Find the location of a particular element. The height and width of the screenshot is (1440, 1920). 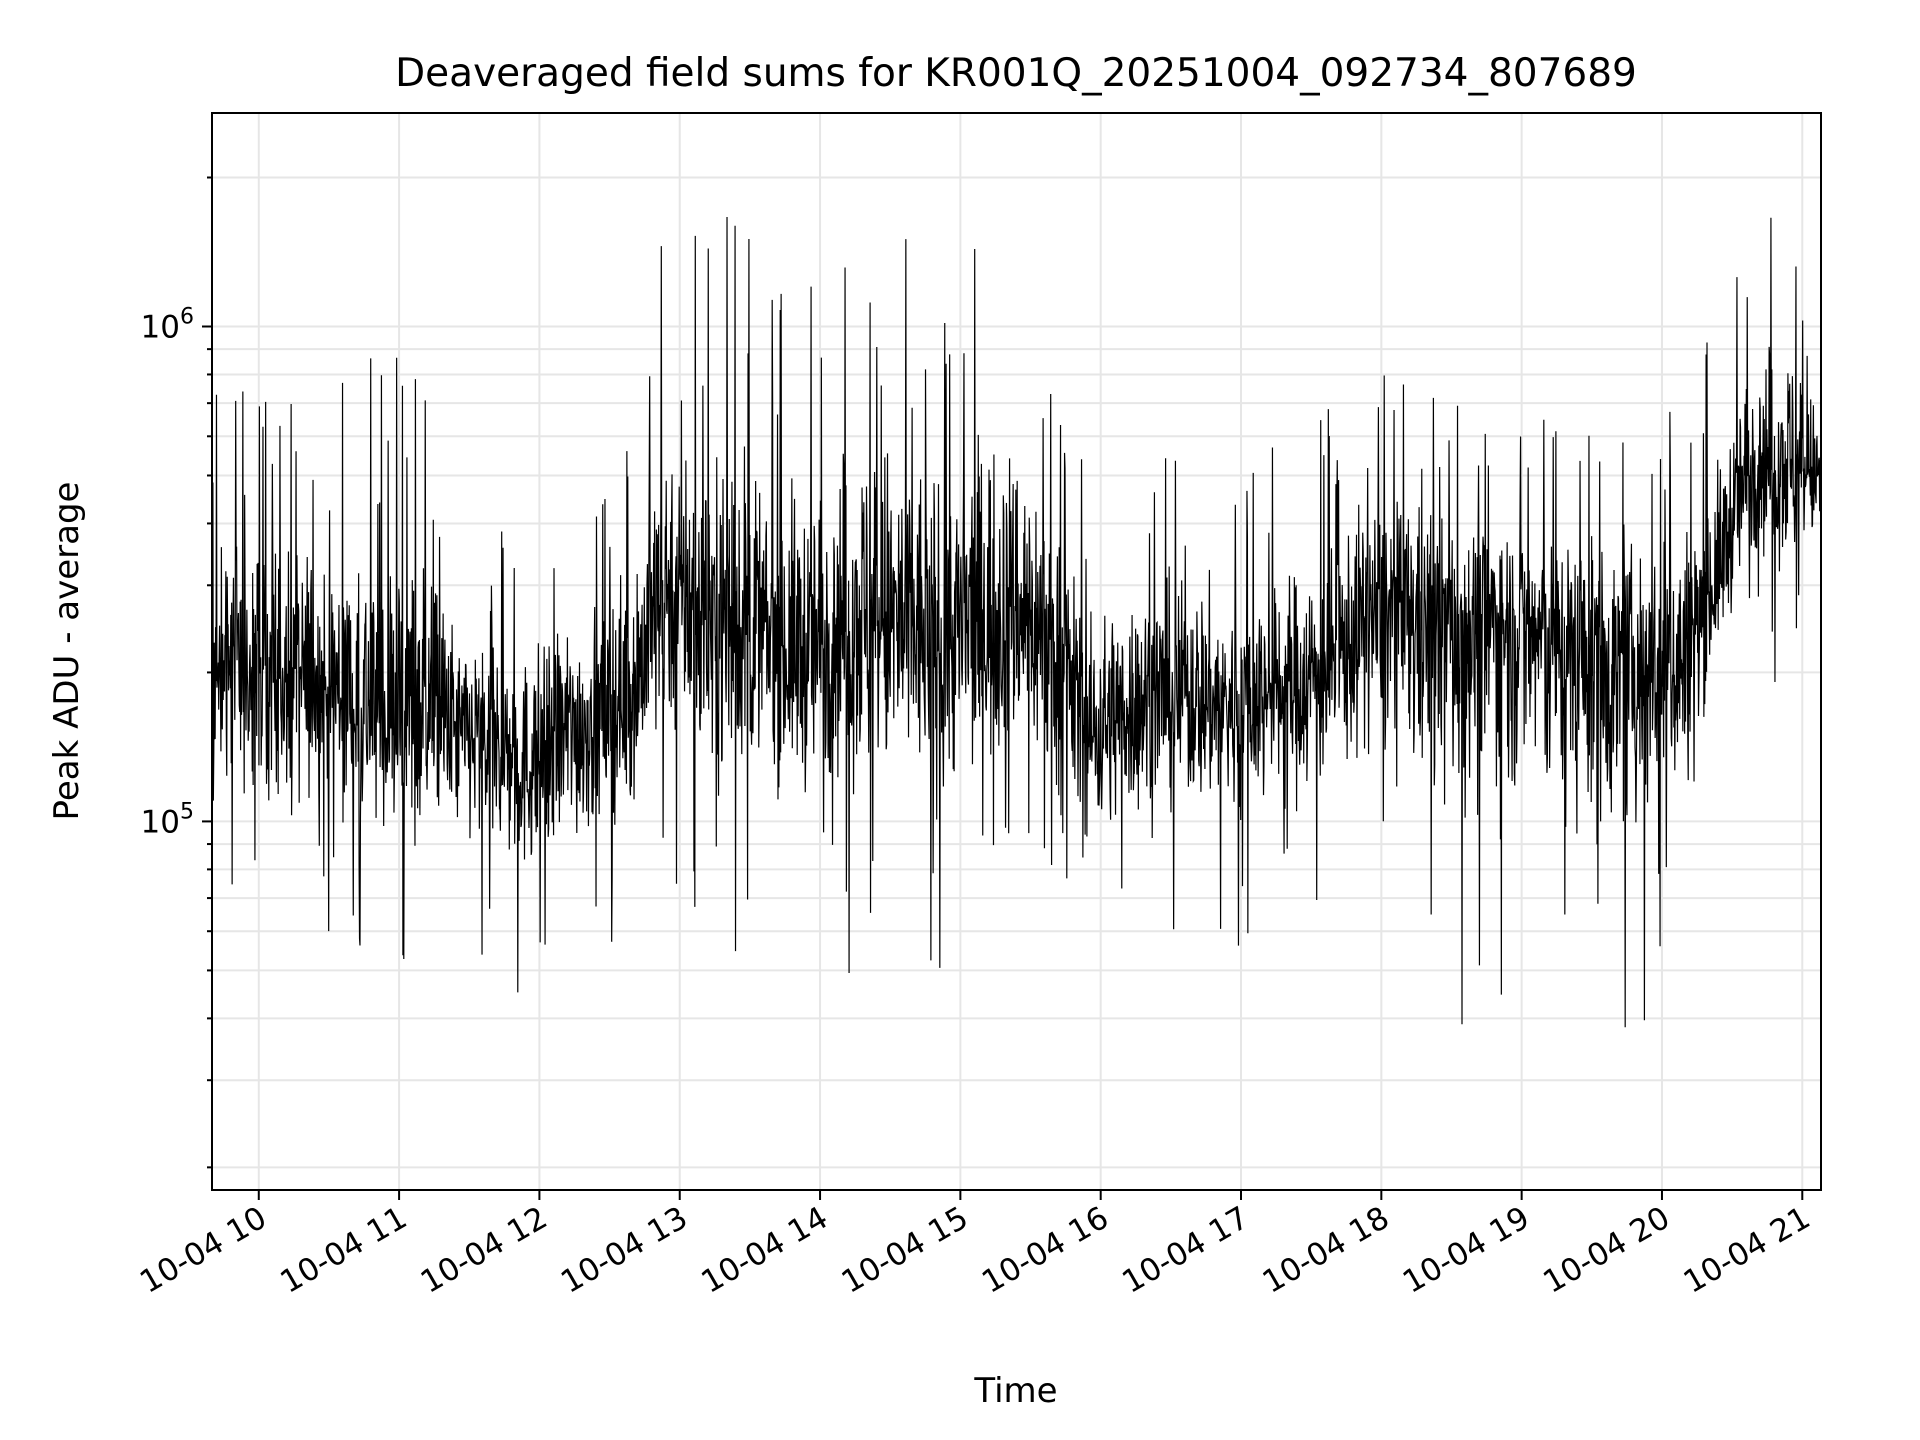

y-tick-exponent: 6 is located at coordinates (187, 316).